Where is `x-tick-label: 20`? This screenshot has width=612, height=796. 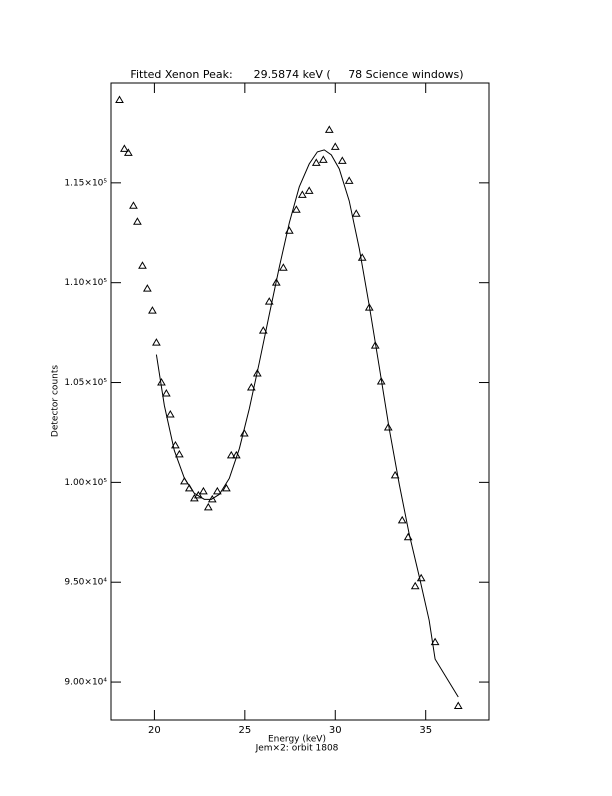
x-tick-label: 20 is located at coordinates (154, 730).